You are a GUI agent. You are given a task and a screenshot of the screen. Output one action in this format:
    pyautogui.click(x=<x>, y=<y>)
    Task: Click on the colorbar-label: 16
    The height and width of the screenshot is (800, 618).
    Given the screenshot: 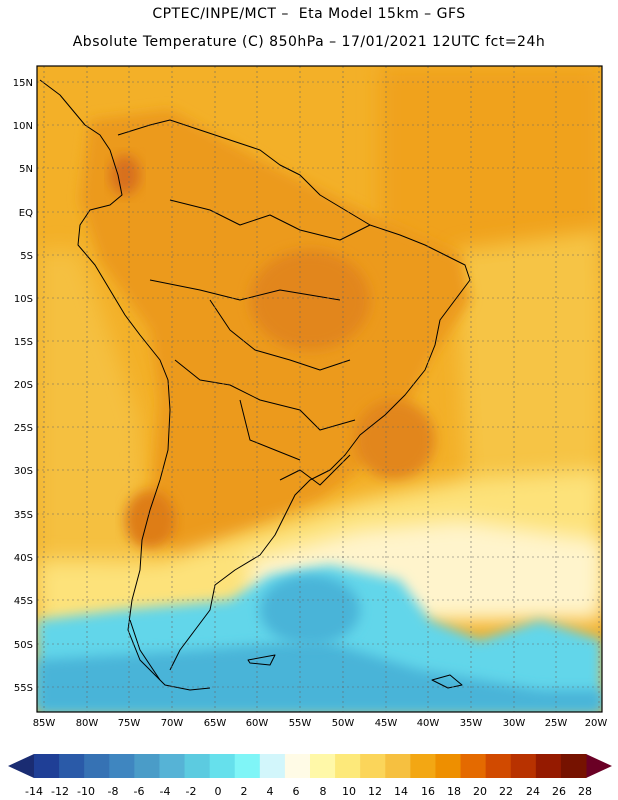 What is the action you would take?
    pyautogui.click(x=428, y=791)
    